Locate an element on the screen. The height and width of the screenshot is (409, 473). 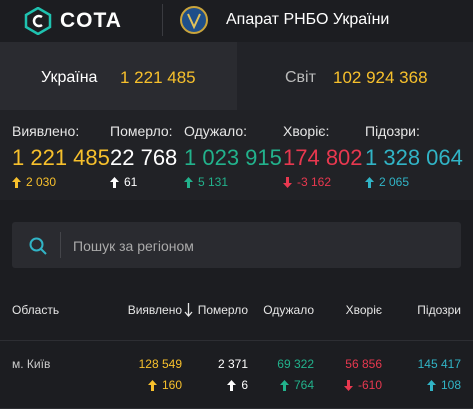
search-placeholder: Пошук за регіоном is located at coordinates (133, 246).